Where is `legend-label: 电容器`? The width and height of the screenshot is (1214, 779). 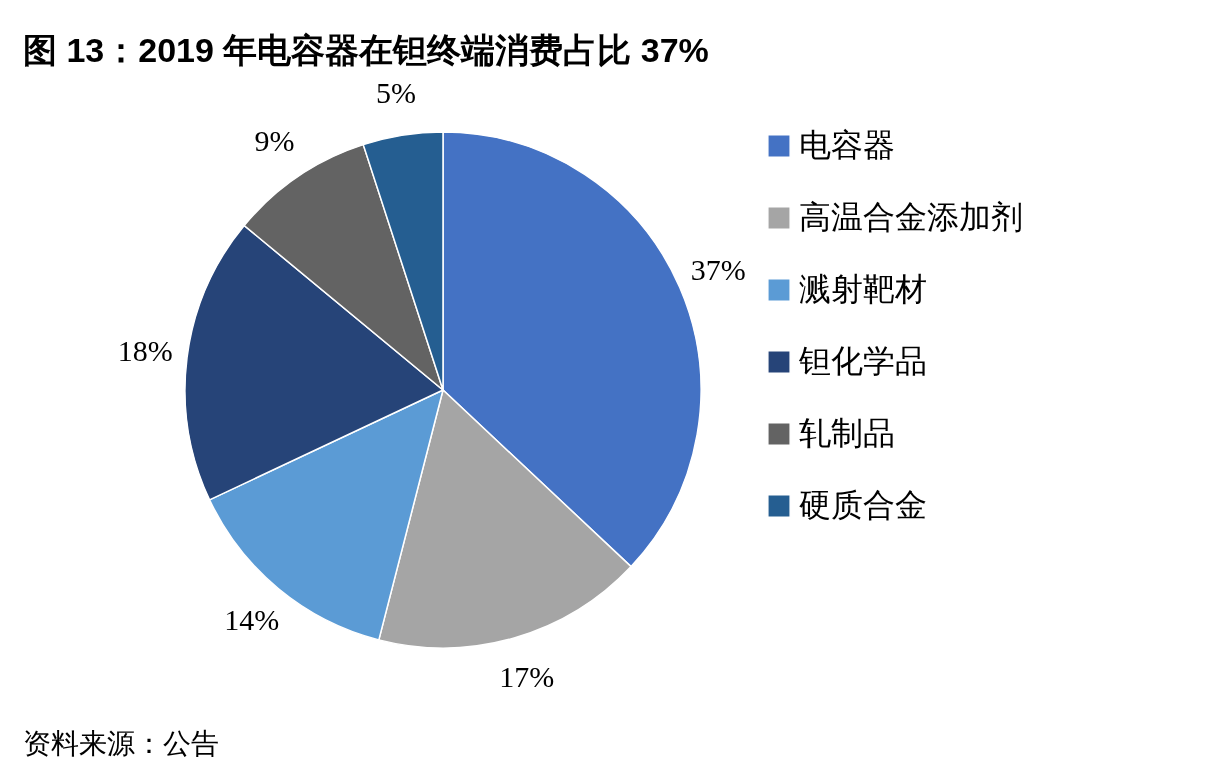
legend-label: 电容器 is located at coordinates (847, 145).